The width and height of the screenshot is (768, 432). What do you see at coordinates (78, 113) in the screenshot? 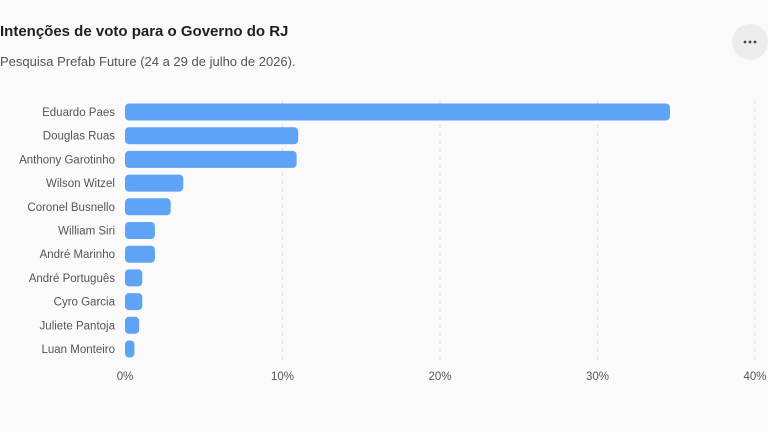
I see `category-label: Eduardo Paes` at bounding box center [78, 113].